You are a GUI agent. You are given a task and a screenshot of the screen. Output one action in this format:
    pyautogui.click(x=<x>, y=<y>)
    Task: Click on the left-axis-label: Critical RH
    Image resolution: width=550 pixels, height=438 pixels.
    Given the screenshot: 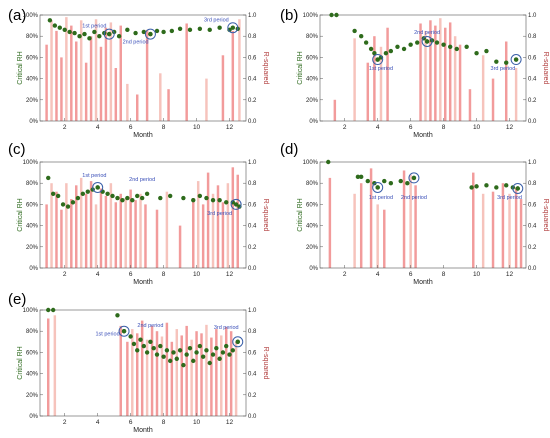 What is the action you would take?
    pyautogui.click(x=20, y=67)
    